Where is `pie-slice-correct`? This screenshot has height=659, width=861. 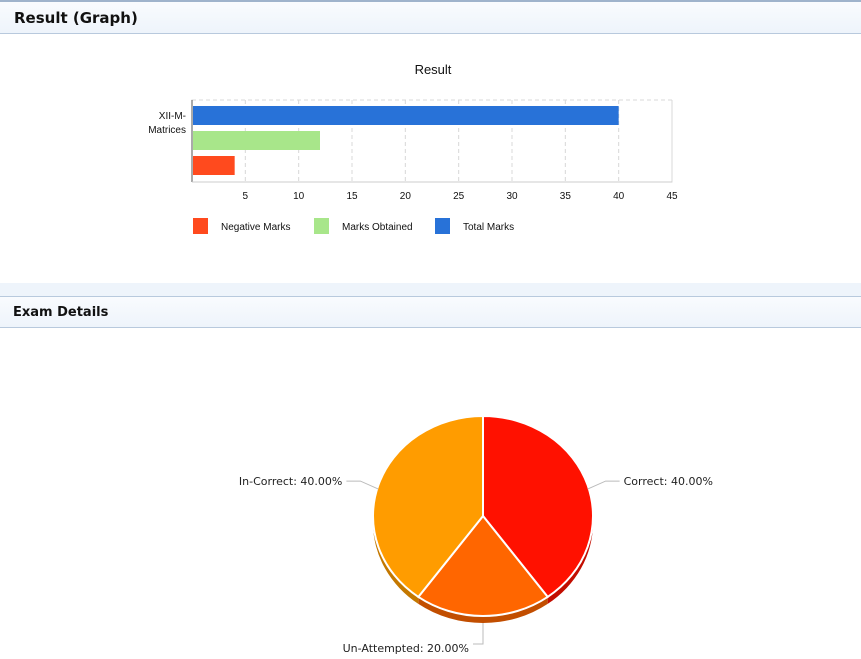
pie-slice-correct is located at coordinates (538, 506).